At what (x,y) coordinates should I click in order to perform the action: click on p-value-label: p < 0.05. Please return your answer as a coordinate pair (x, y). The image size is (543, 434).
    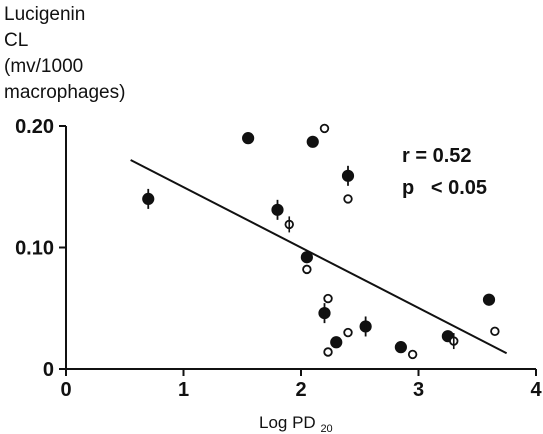
    Looking at the image, I should click on (444, 188).